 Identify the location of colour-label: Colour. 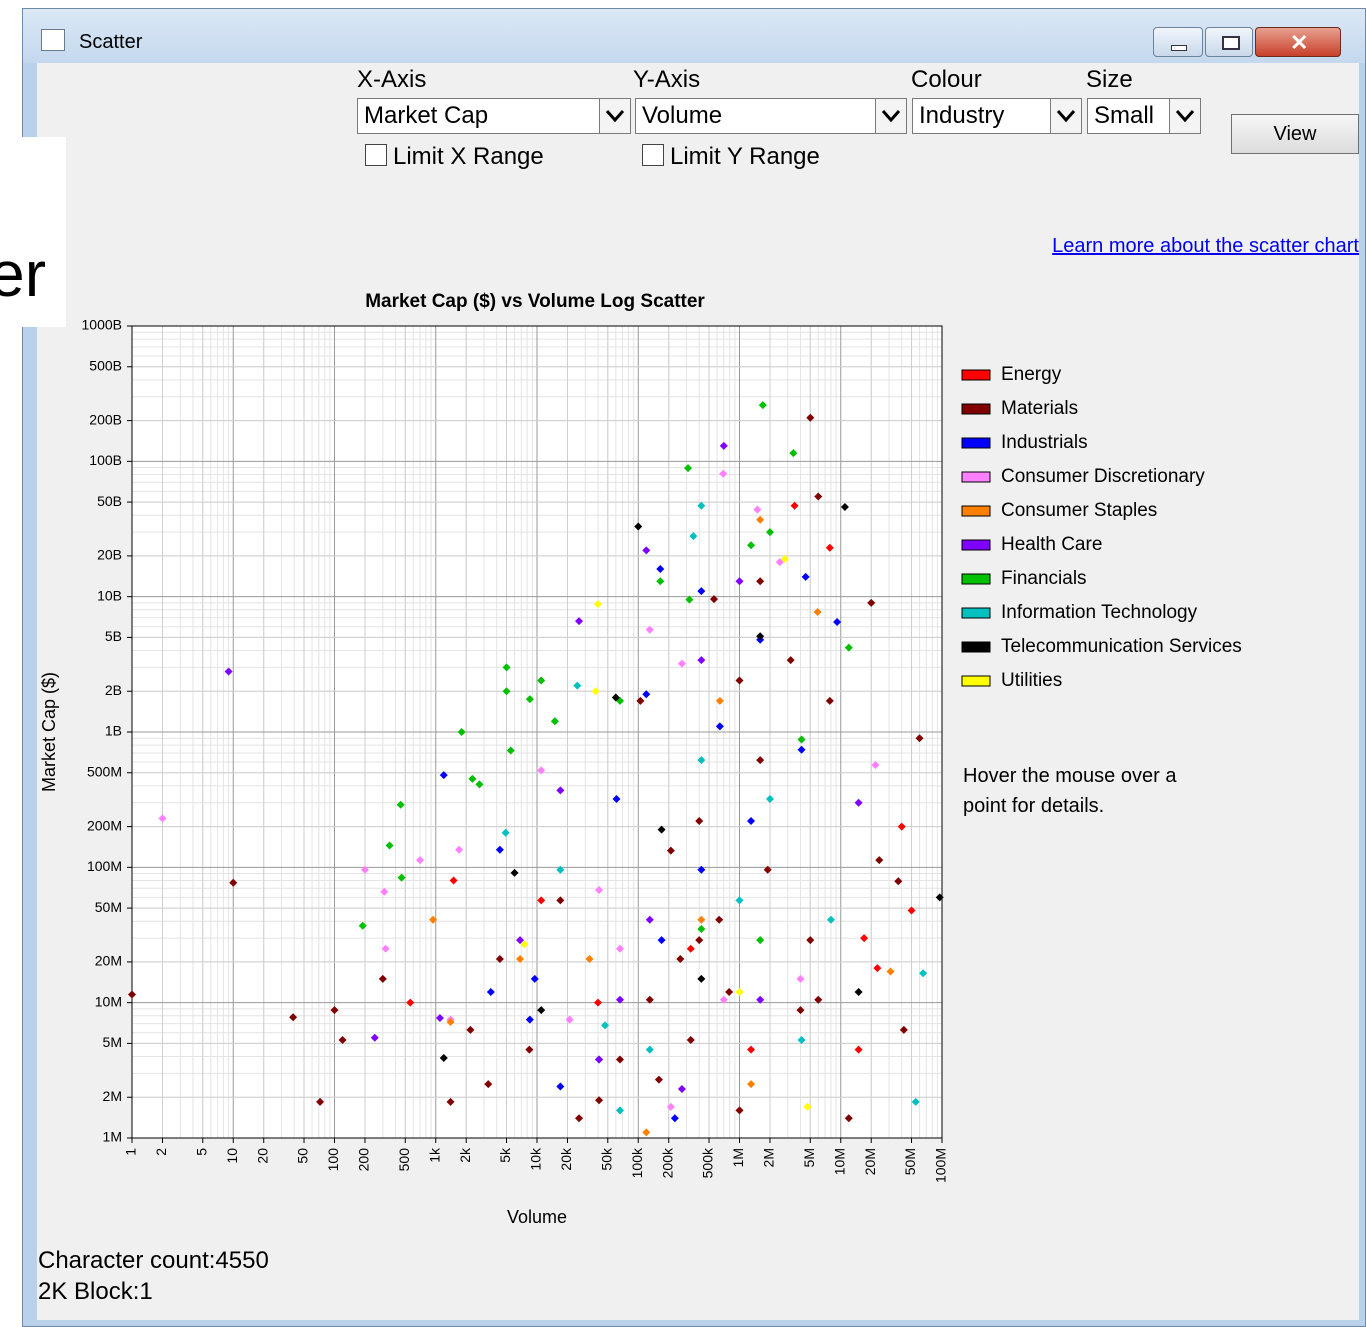
(946, 79).